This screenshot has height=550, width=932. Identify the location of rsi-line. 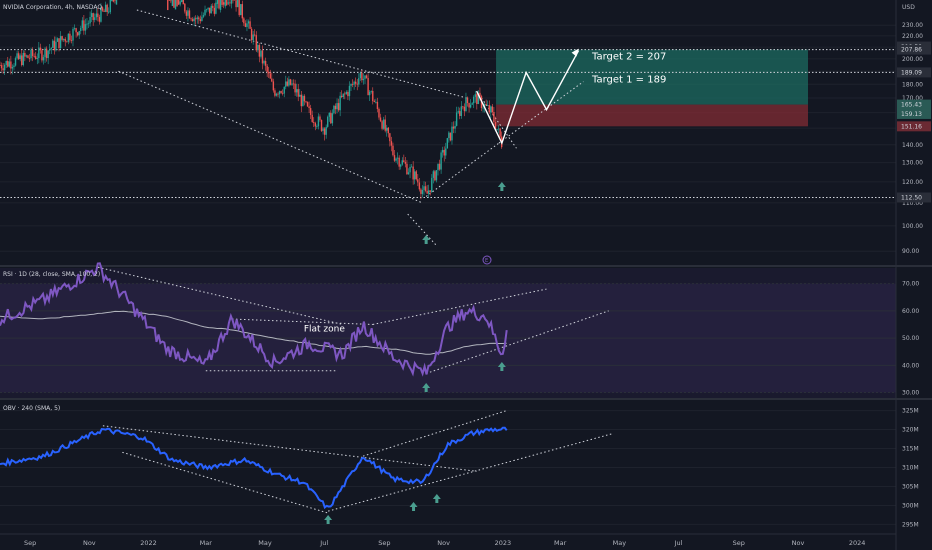
(254, 319).